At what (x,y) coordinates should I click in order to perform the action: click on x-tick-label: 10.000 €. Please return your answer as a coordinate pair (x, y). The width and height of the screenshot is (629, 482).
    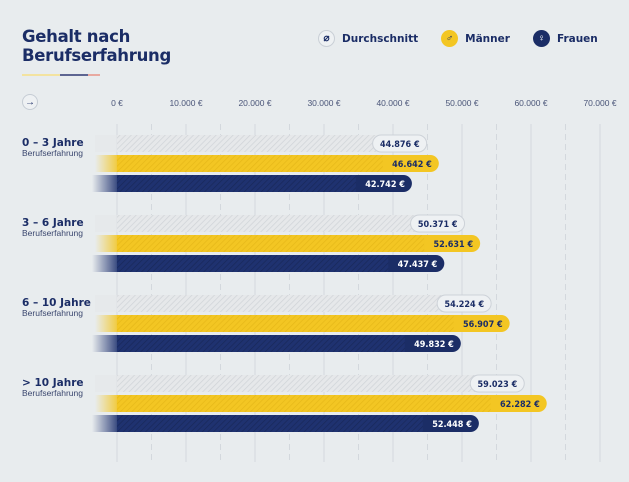
    Looking at the image, I should click on (185, 103).